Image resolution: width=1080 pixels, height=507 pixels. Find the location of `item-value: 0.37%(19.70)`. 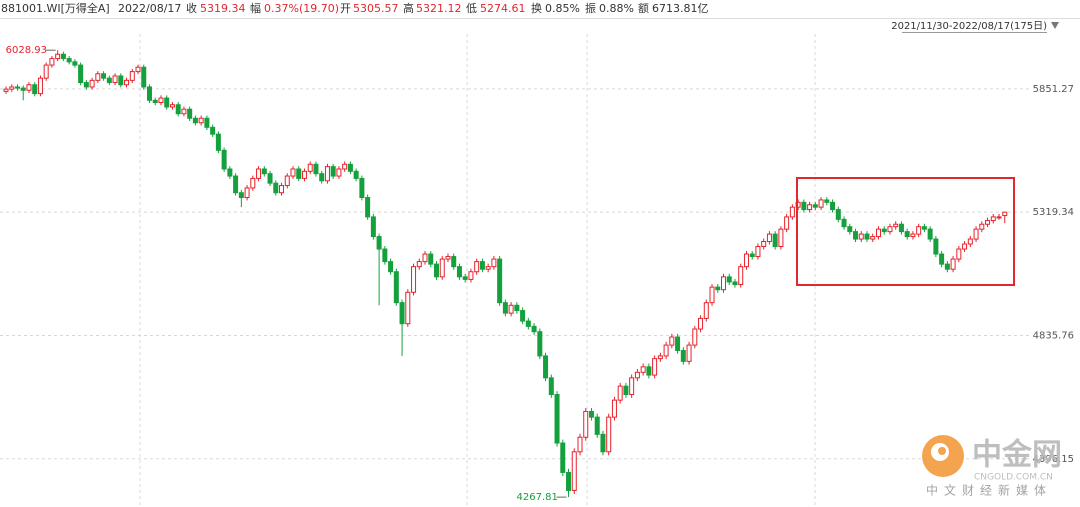

item-value: 0.37%(19.70) is located at coordinates (301, 8).